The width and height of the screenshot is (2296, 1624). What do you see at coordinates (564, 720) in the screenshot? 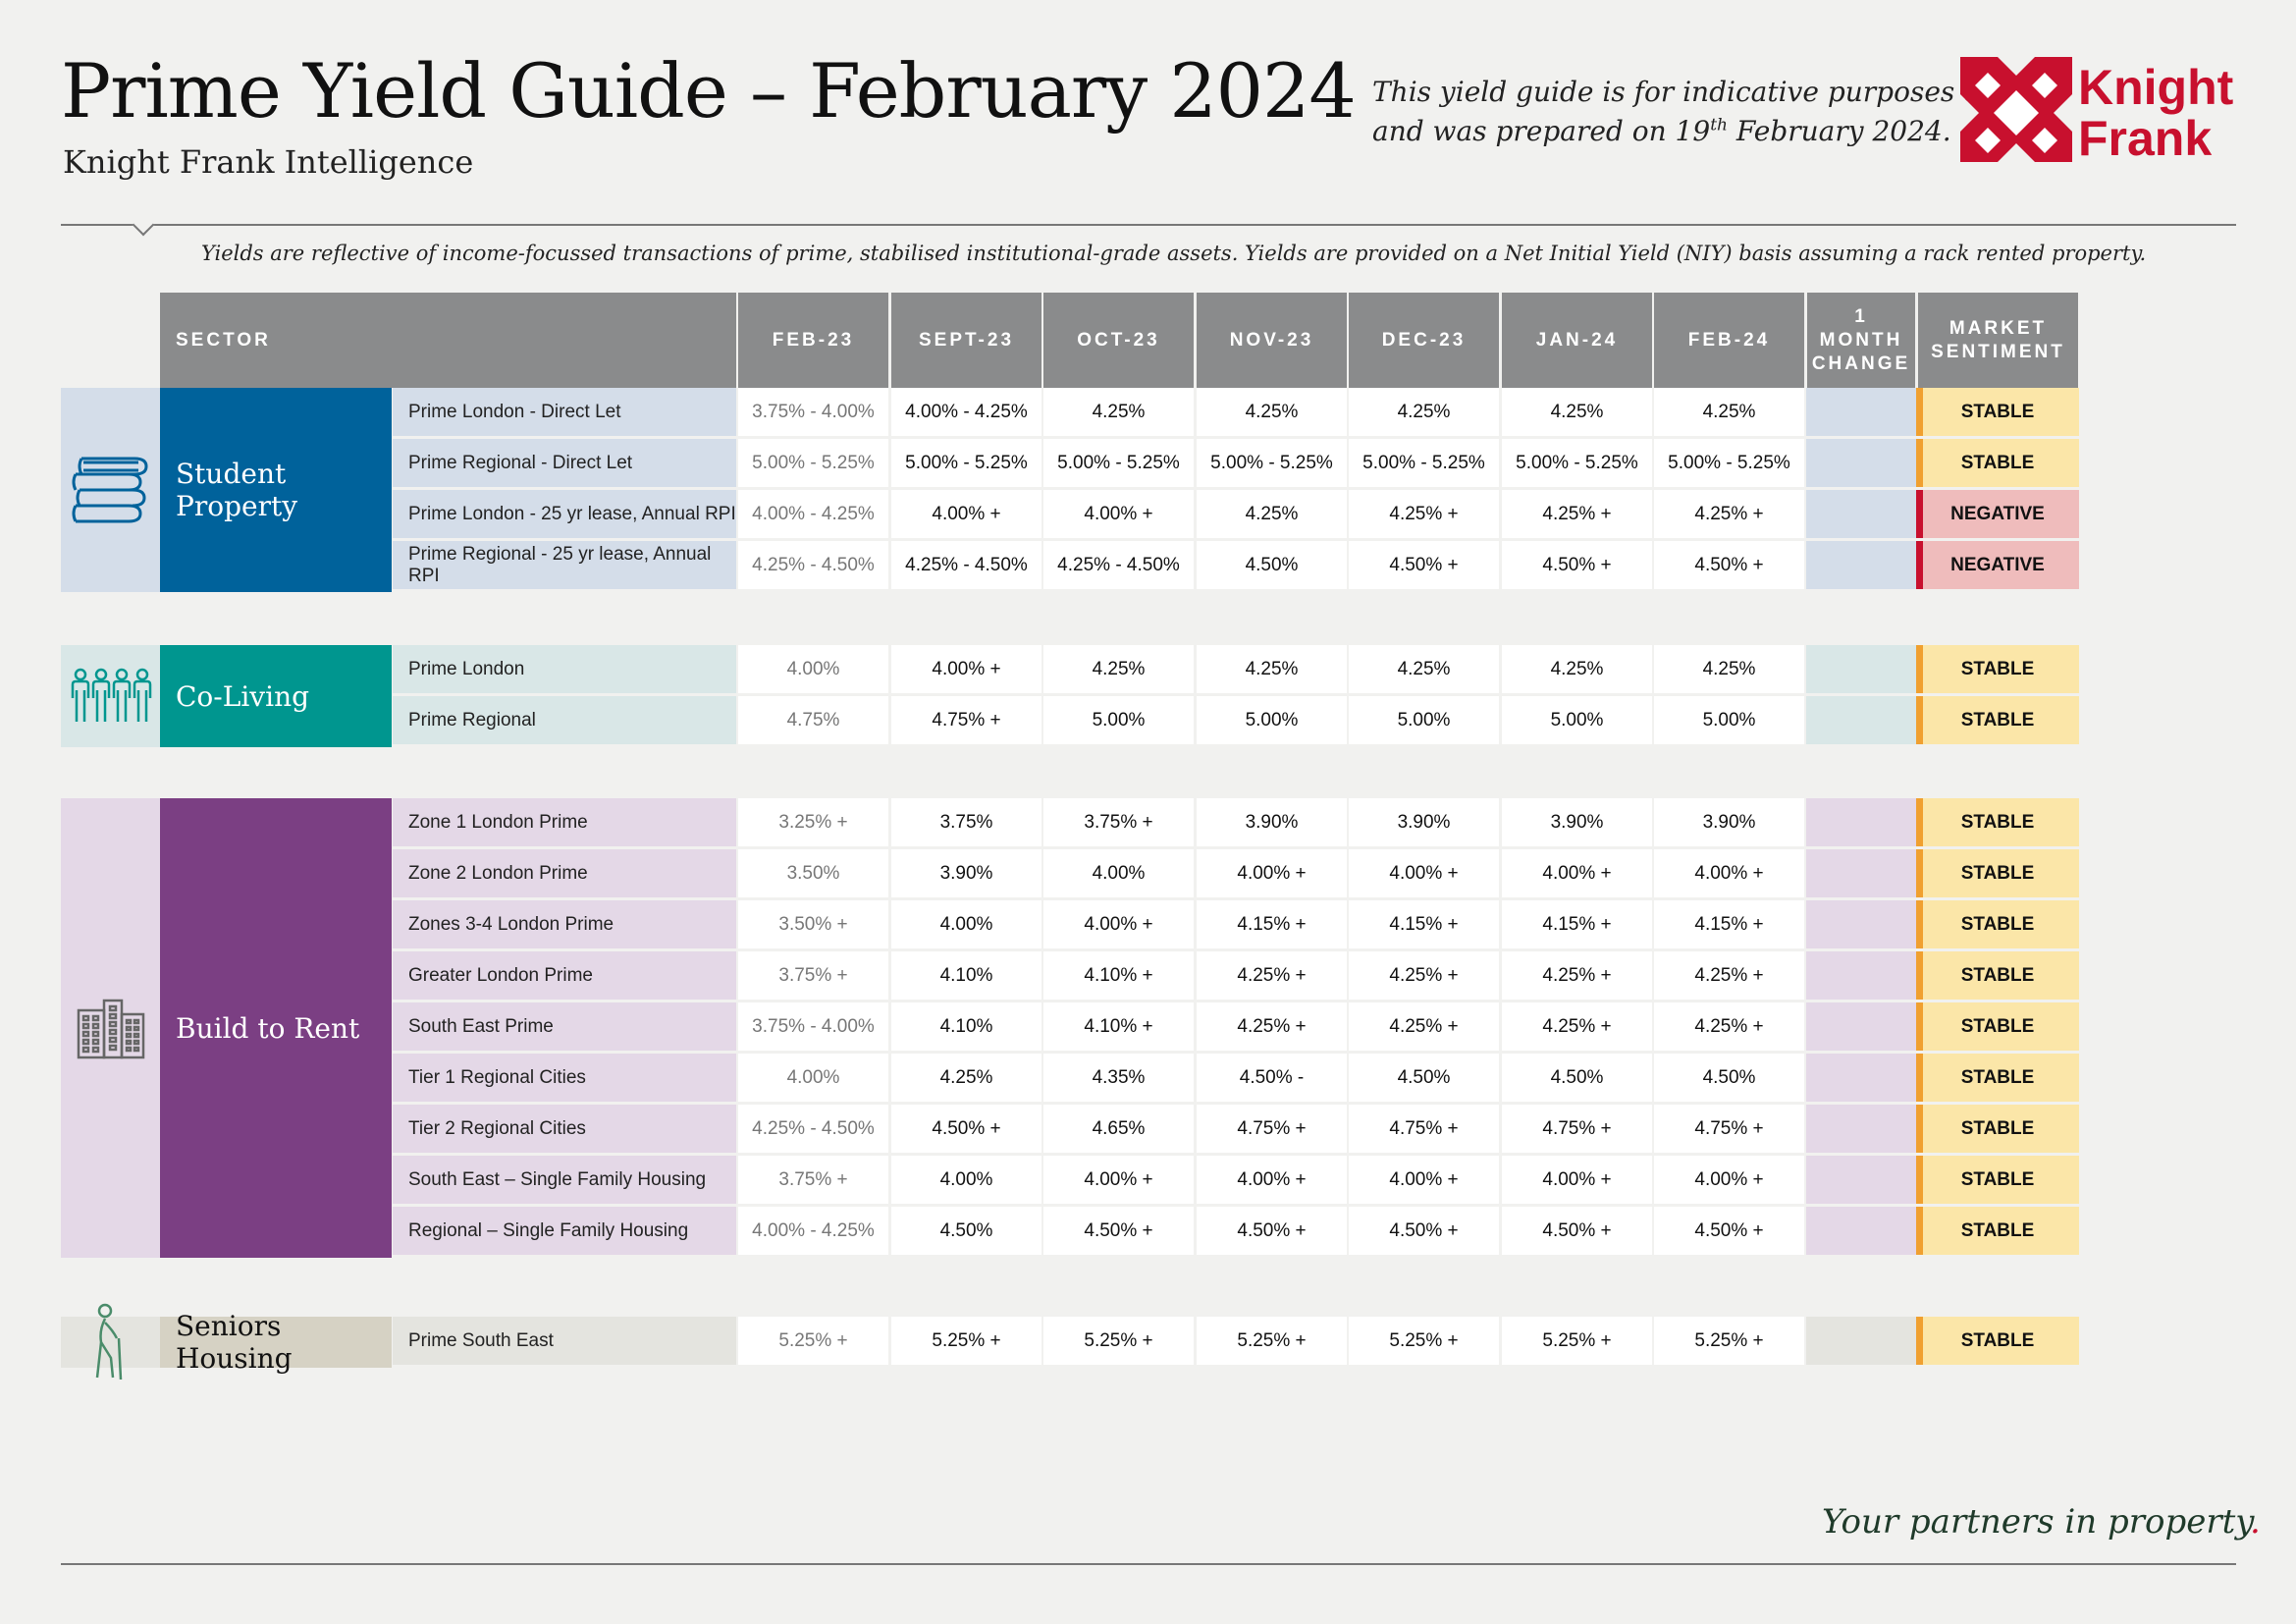
I see `row-label: Prime Regional` at bounding box center [564, 720].